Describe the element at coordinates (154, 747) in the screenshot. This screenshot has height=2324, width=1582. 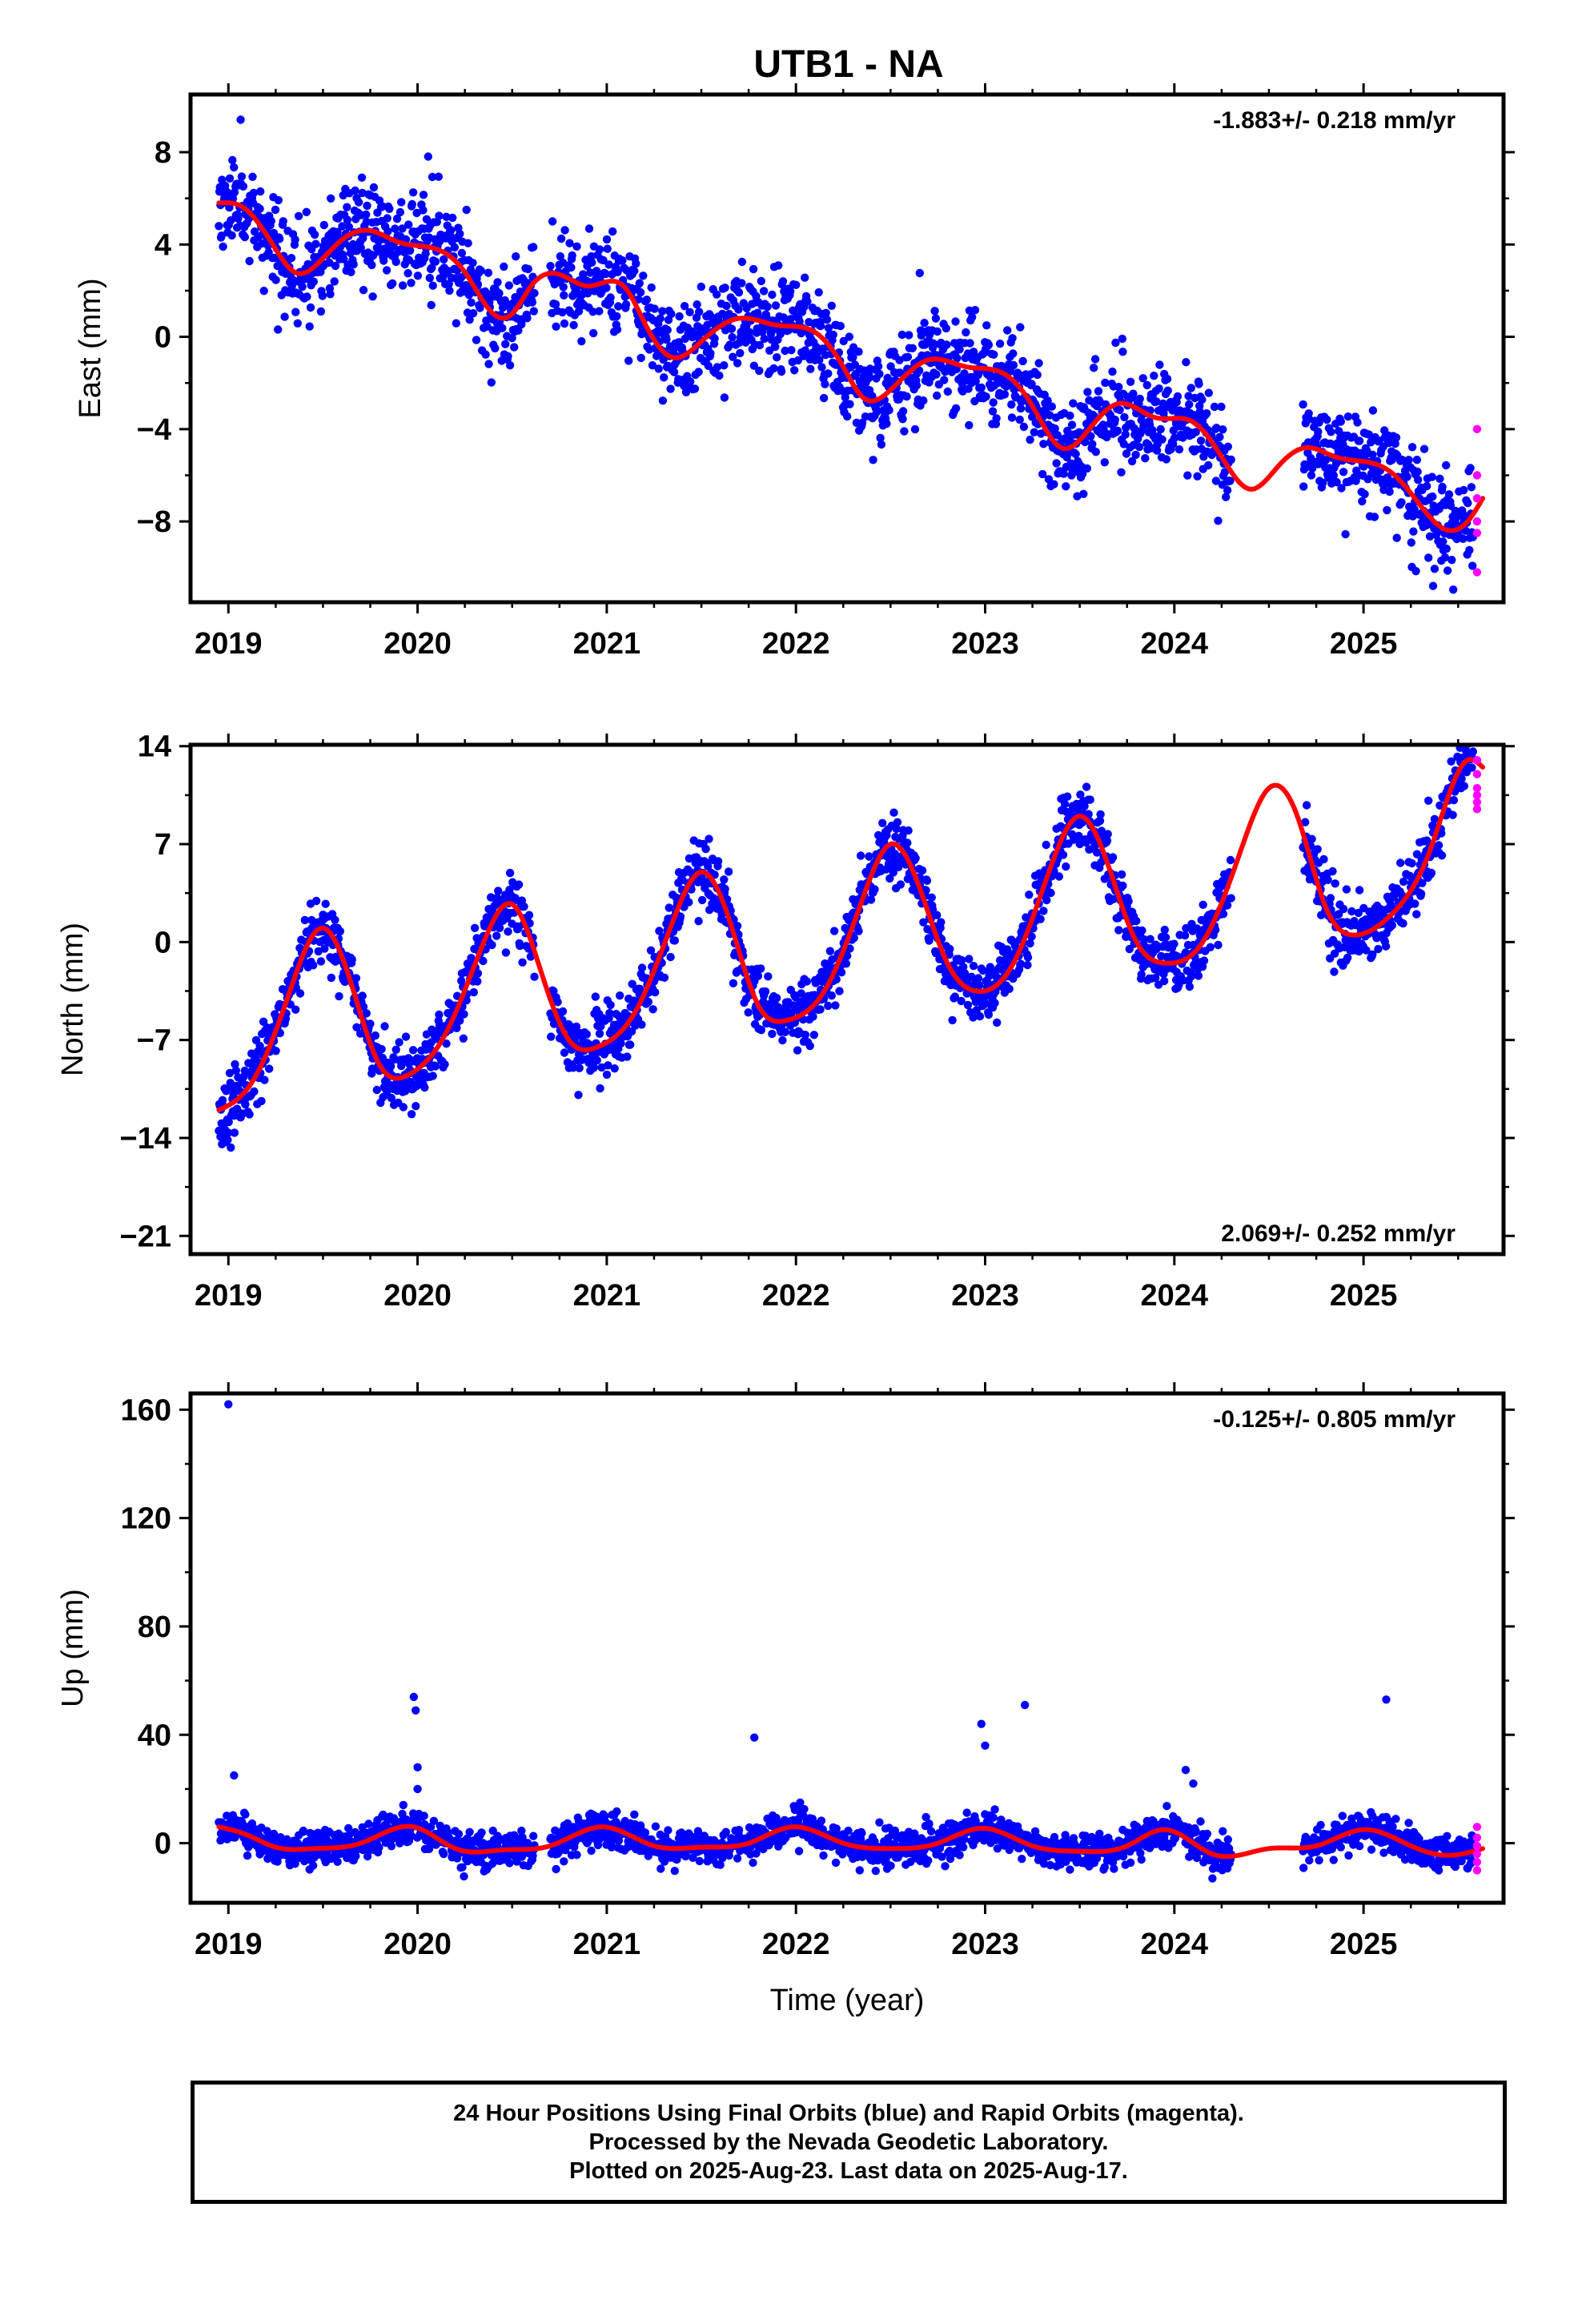
I see `y-tick-label: 14` at that location.